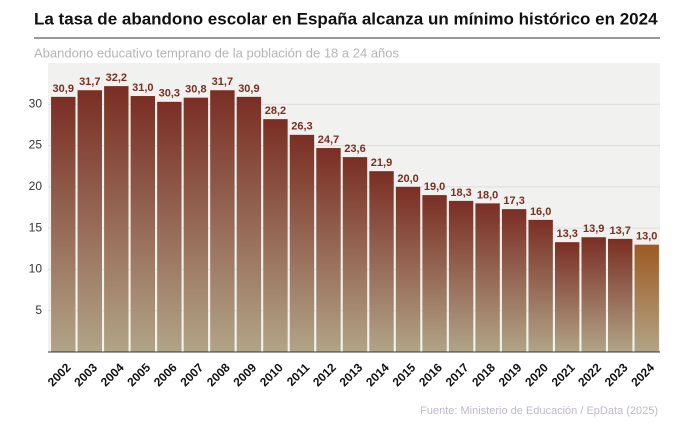 This screenshot has width=690, height=433. Describe the element at coordinates (434, 187) in the screenshot. I see `value-label: 19,0` at that location.